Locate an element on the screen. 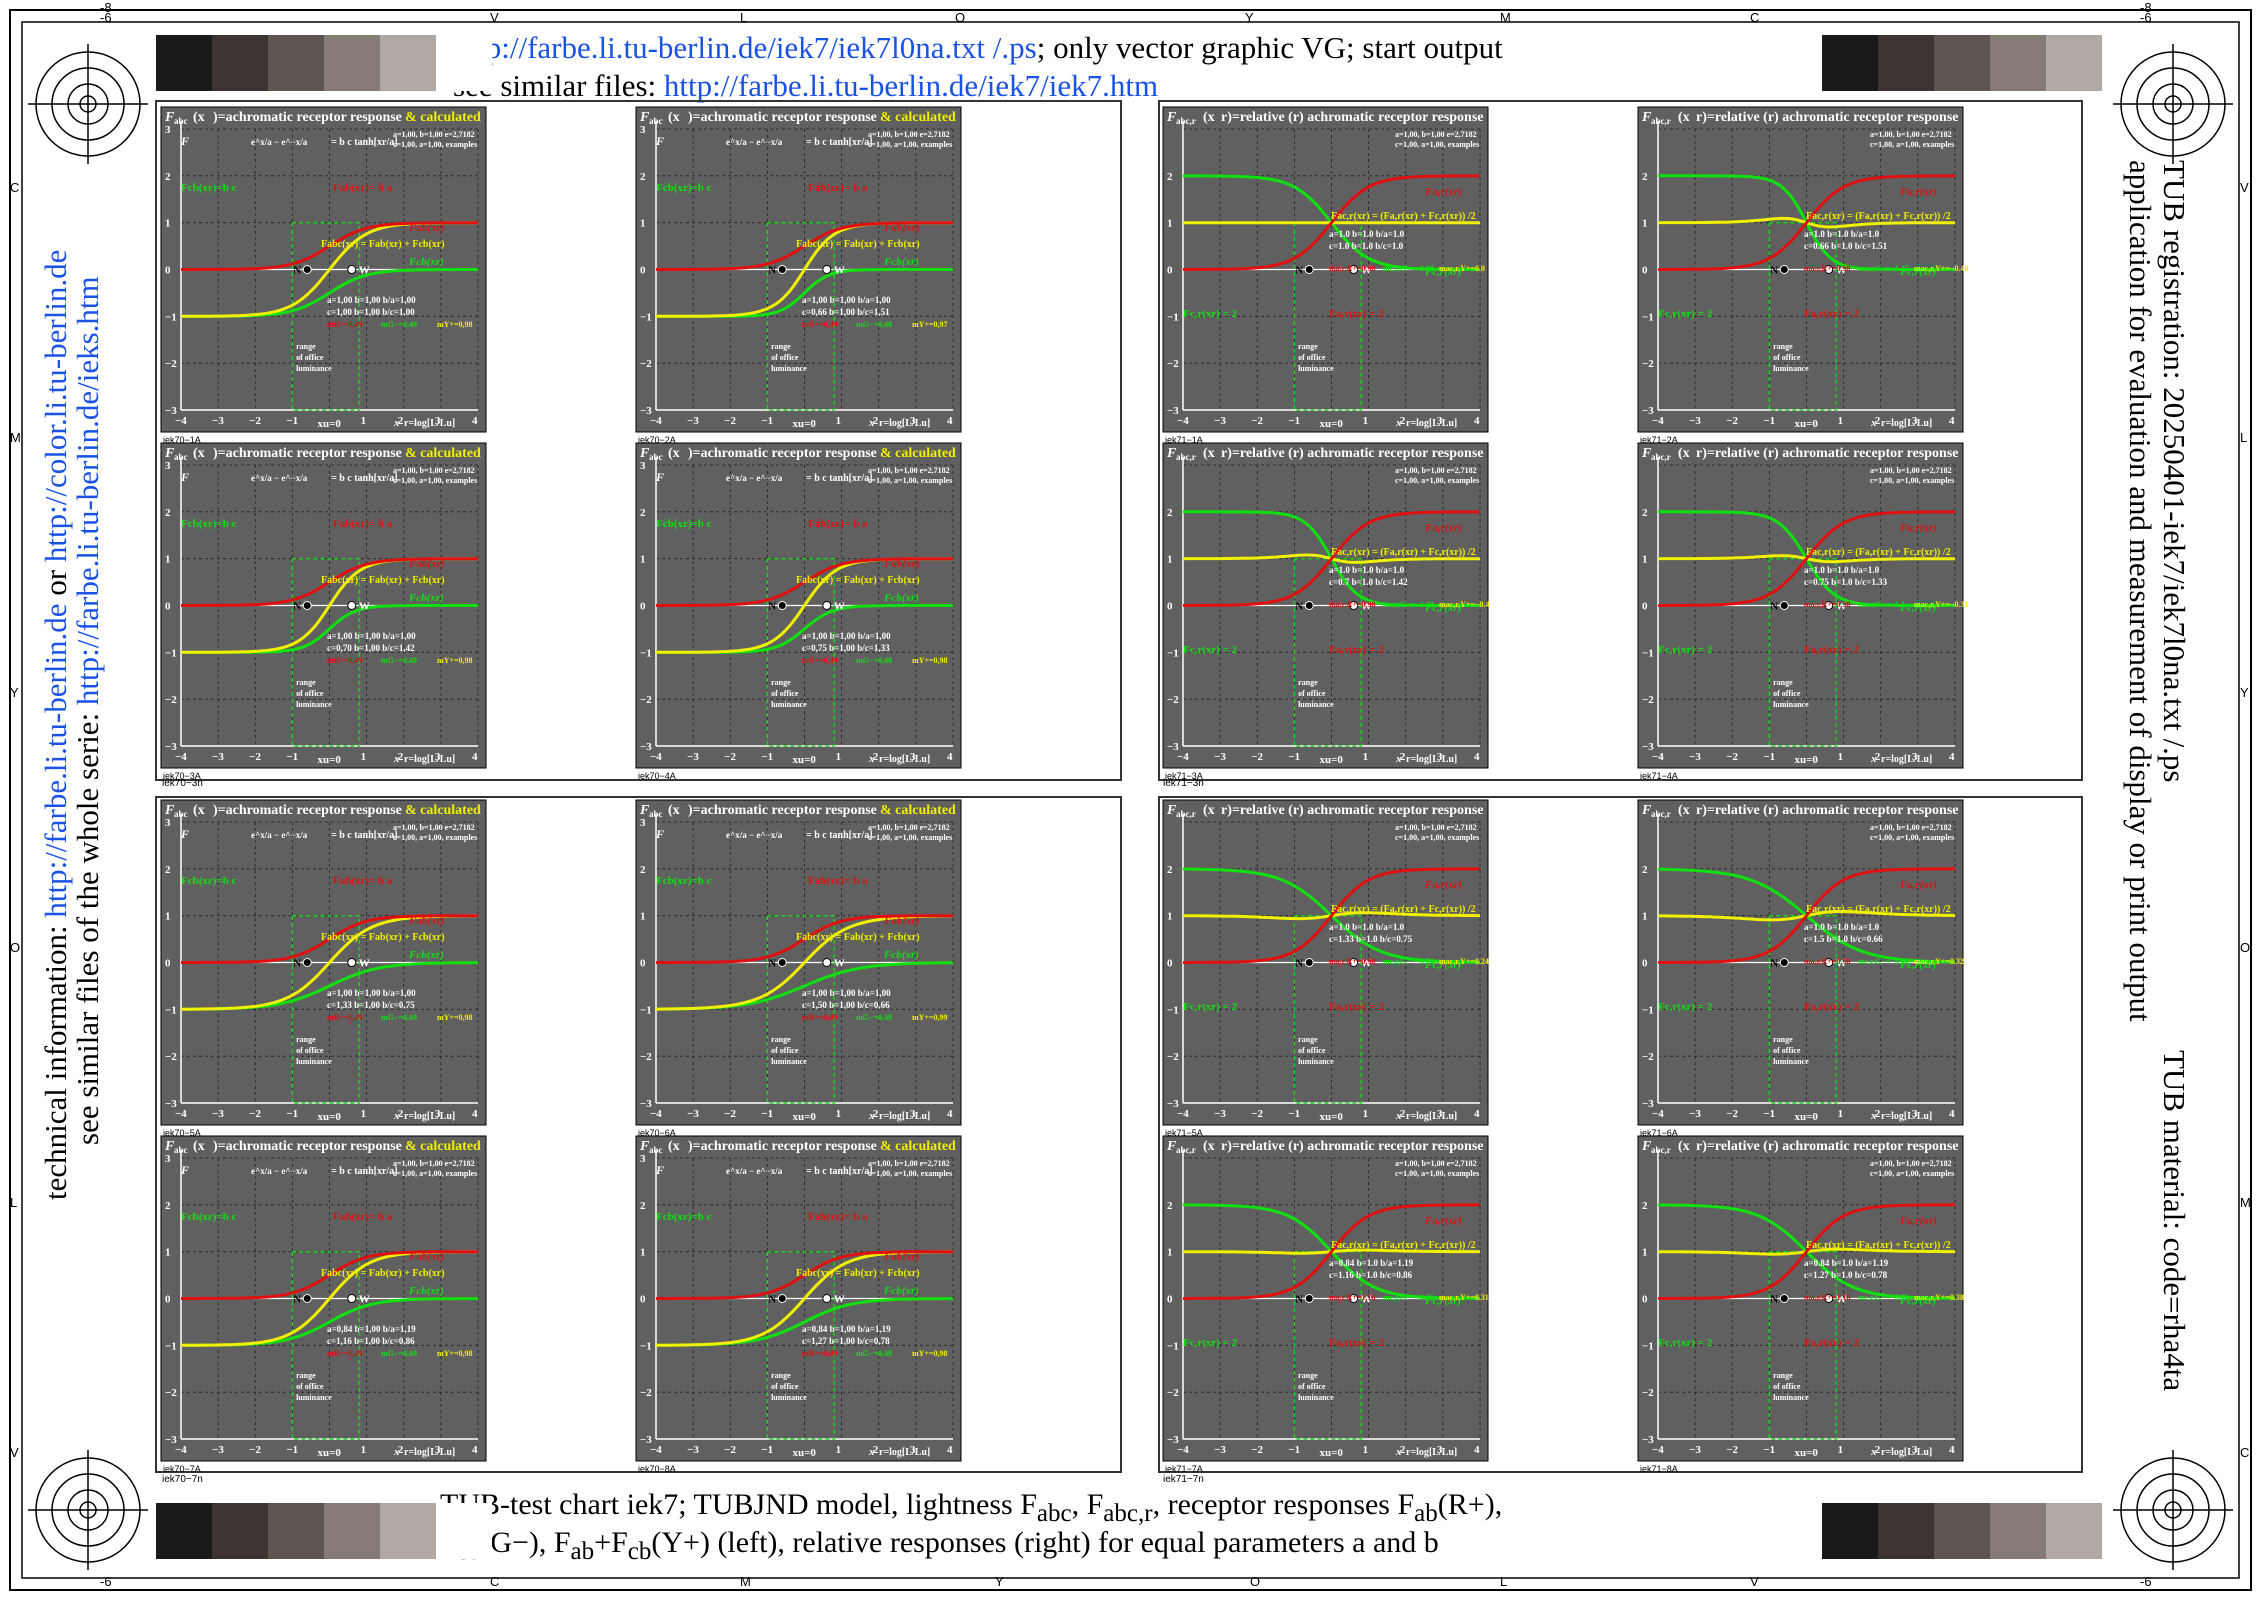 The height and width of the screenshot is (1600, 2261). panel-title: )=achromatic receptor response is located at coordinates (307, 1146).